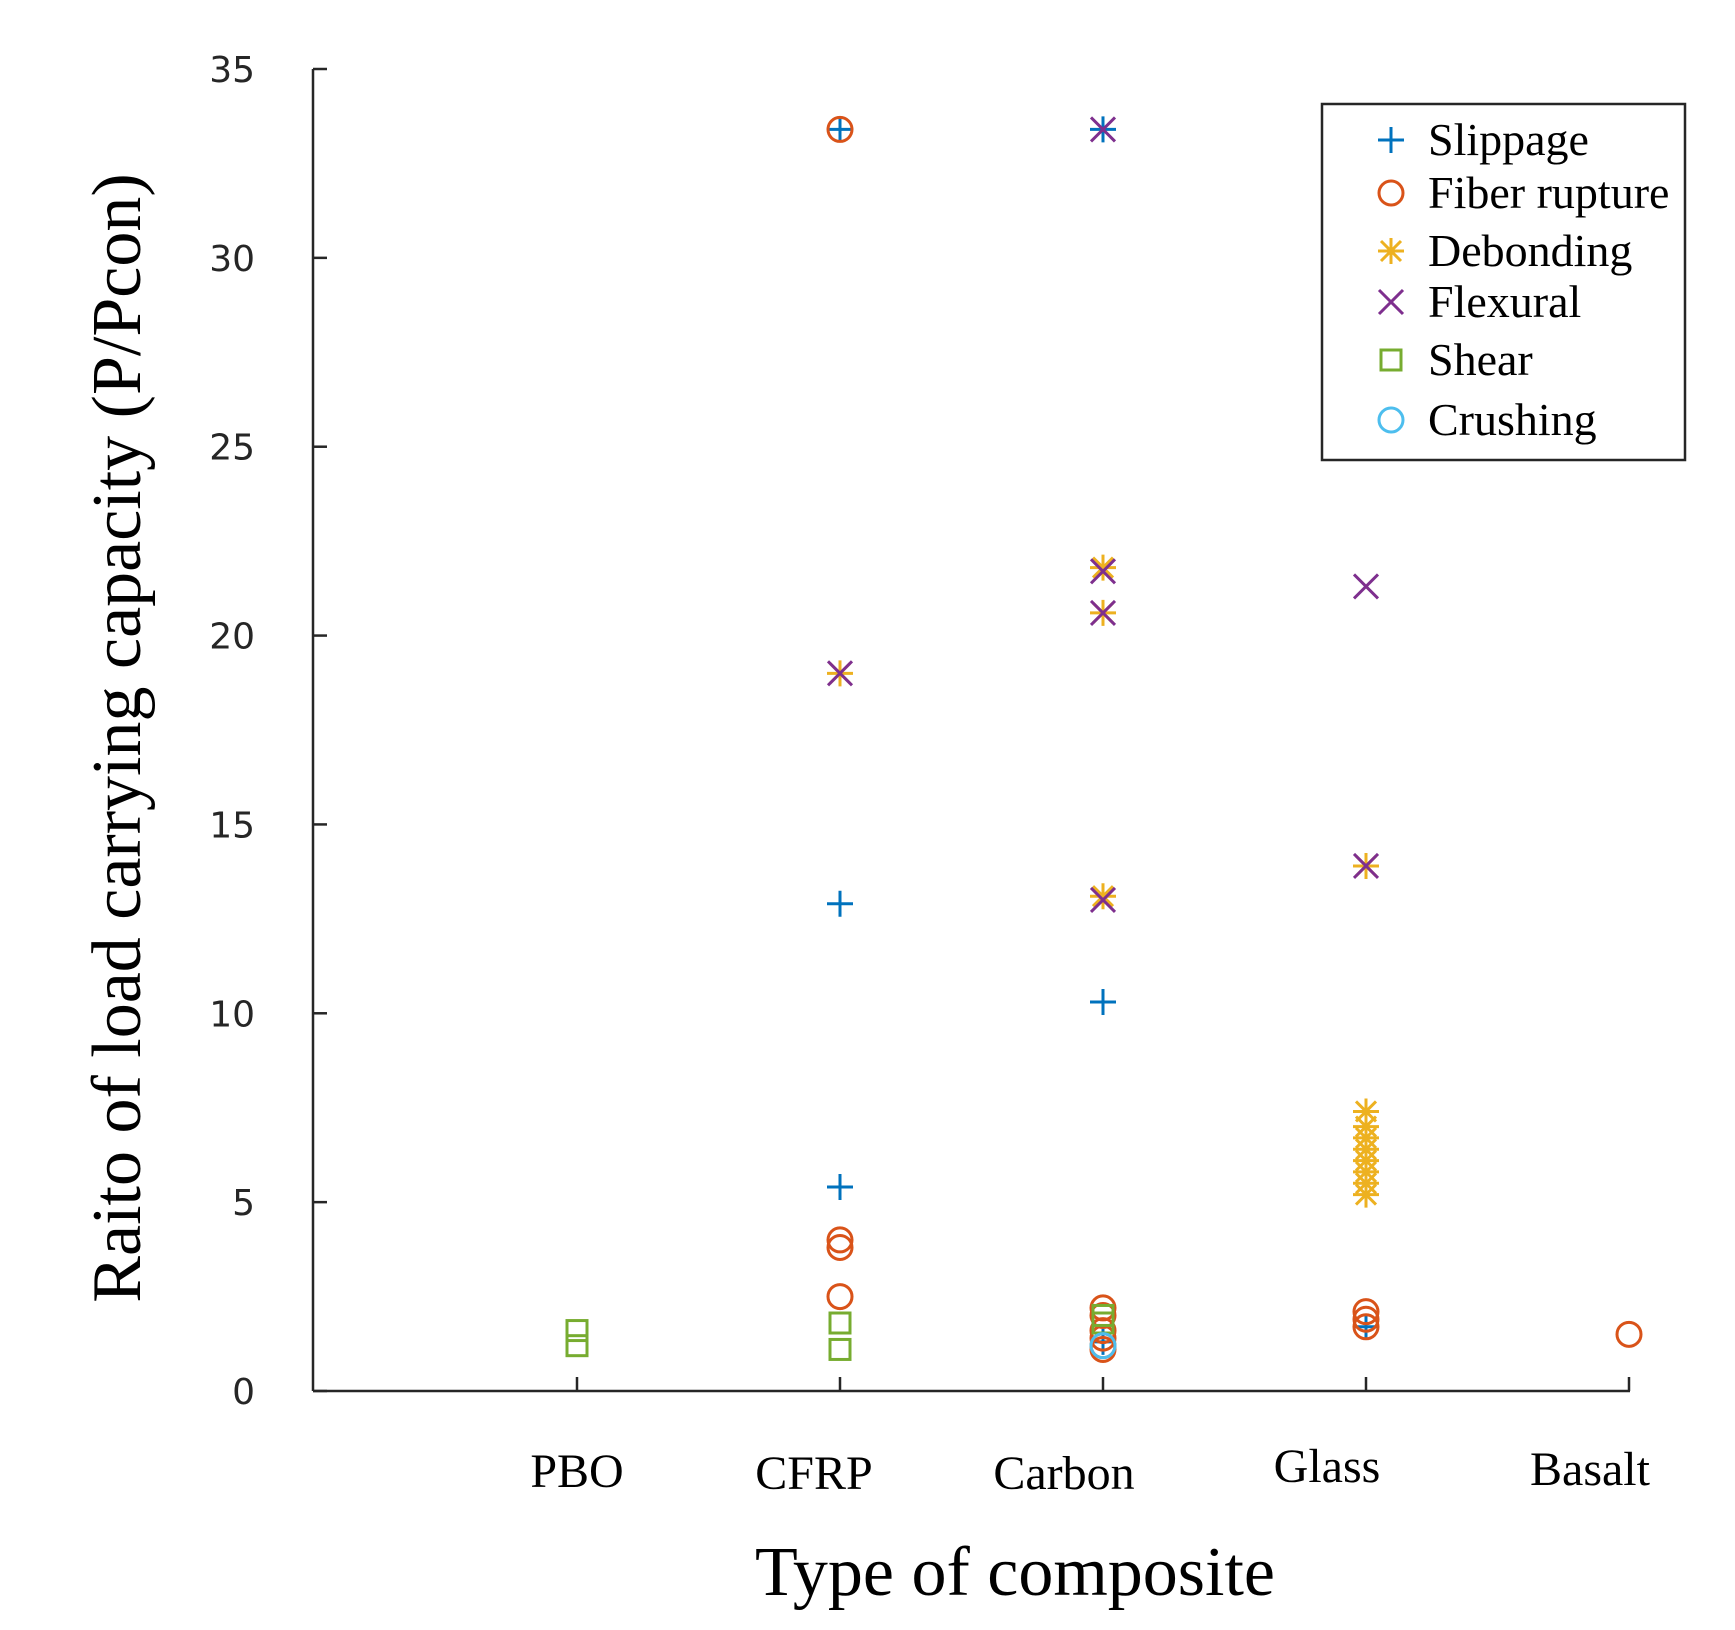 The image size is (1735, 1630). I want to click on legend-marker-shear, so click(1391, 360).